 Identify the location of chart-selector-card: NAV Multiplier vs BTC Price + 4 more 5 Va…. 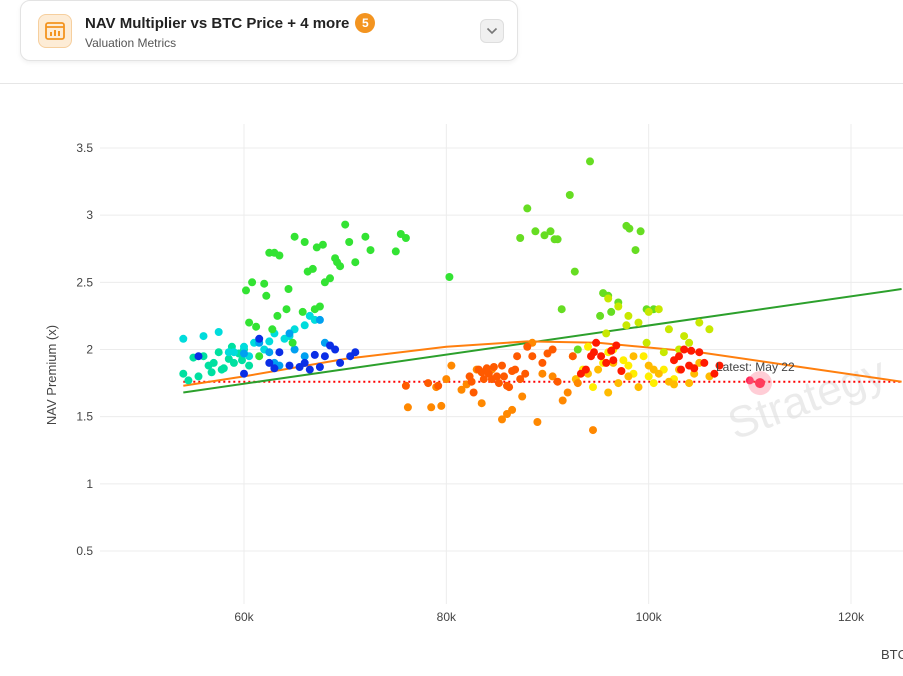
(269, 30).